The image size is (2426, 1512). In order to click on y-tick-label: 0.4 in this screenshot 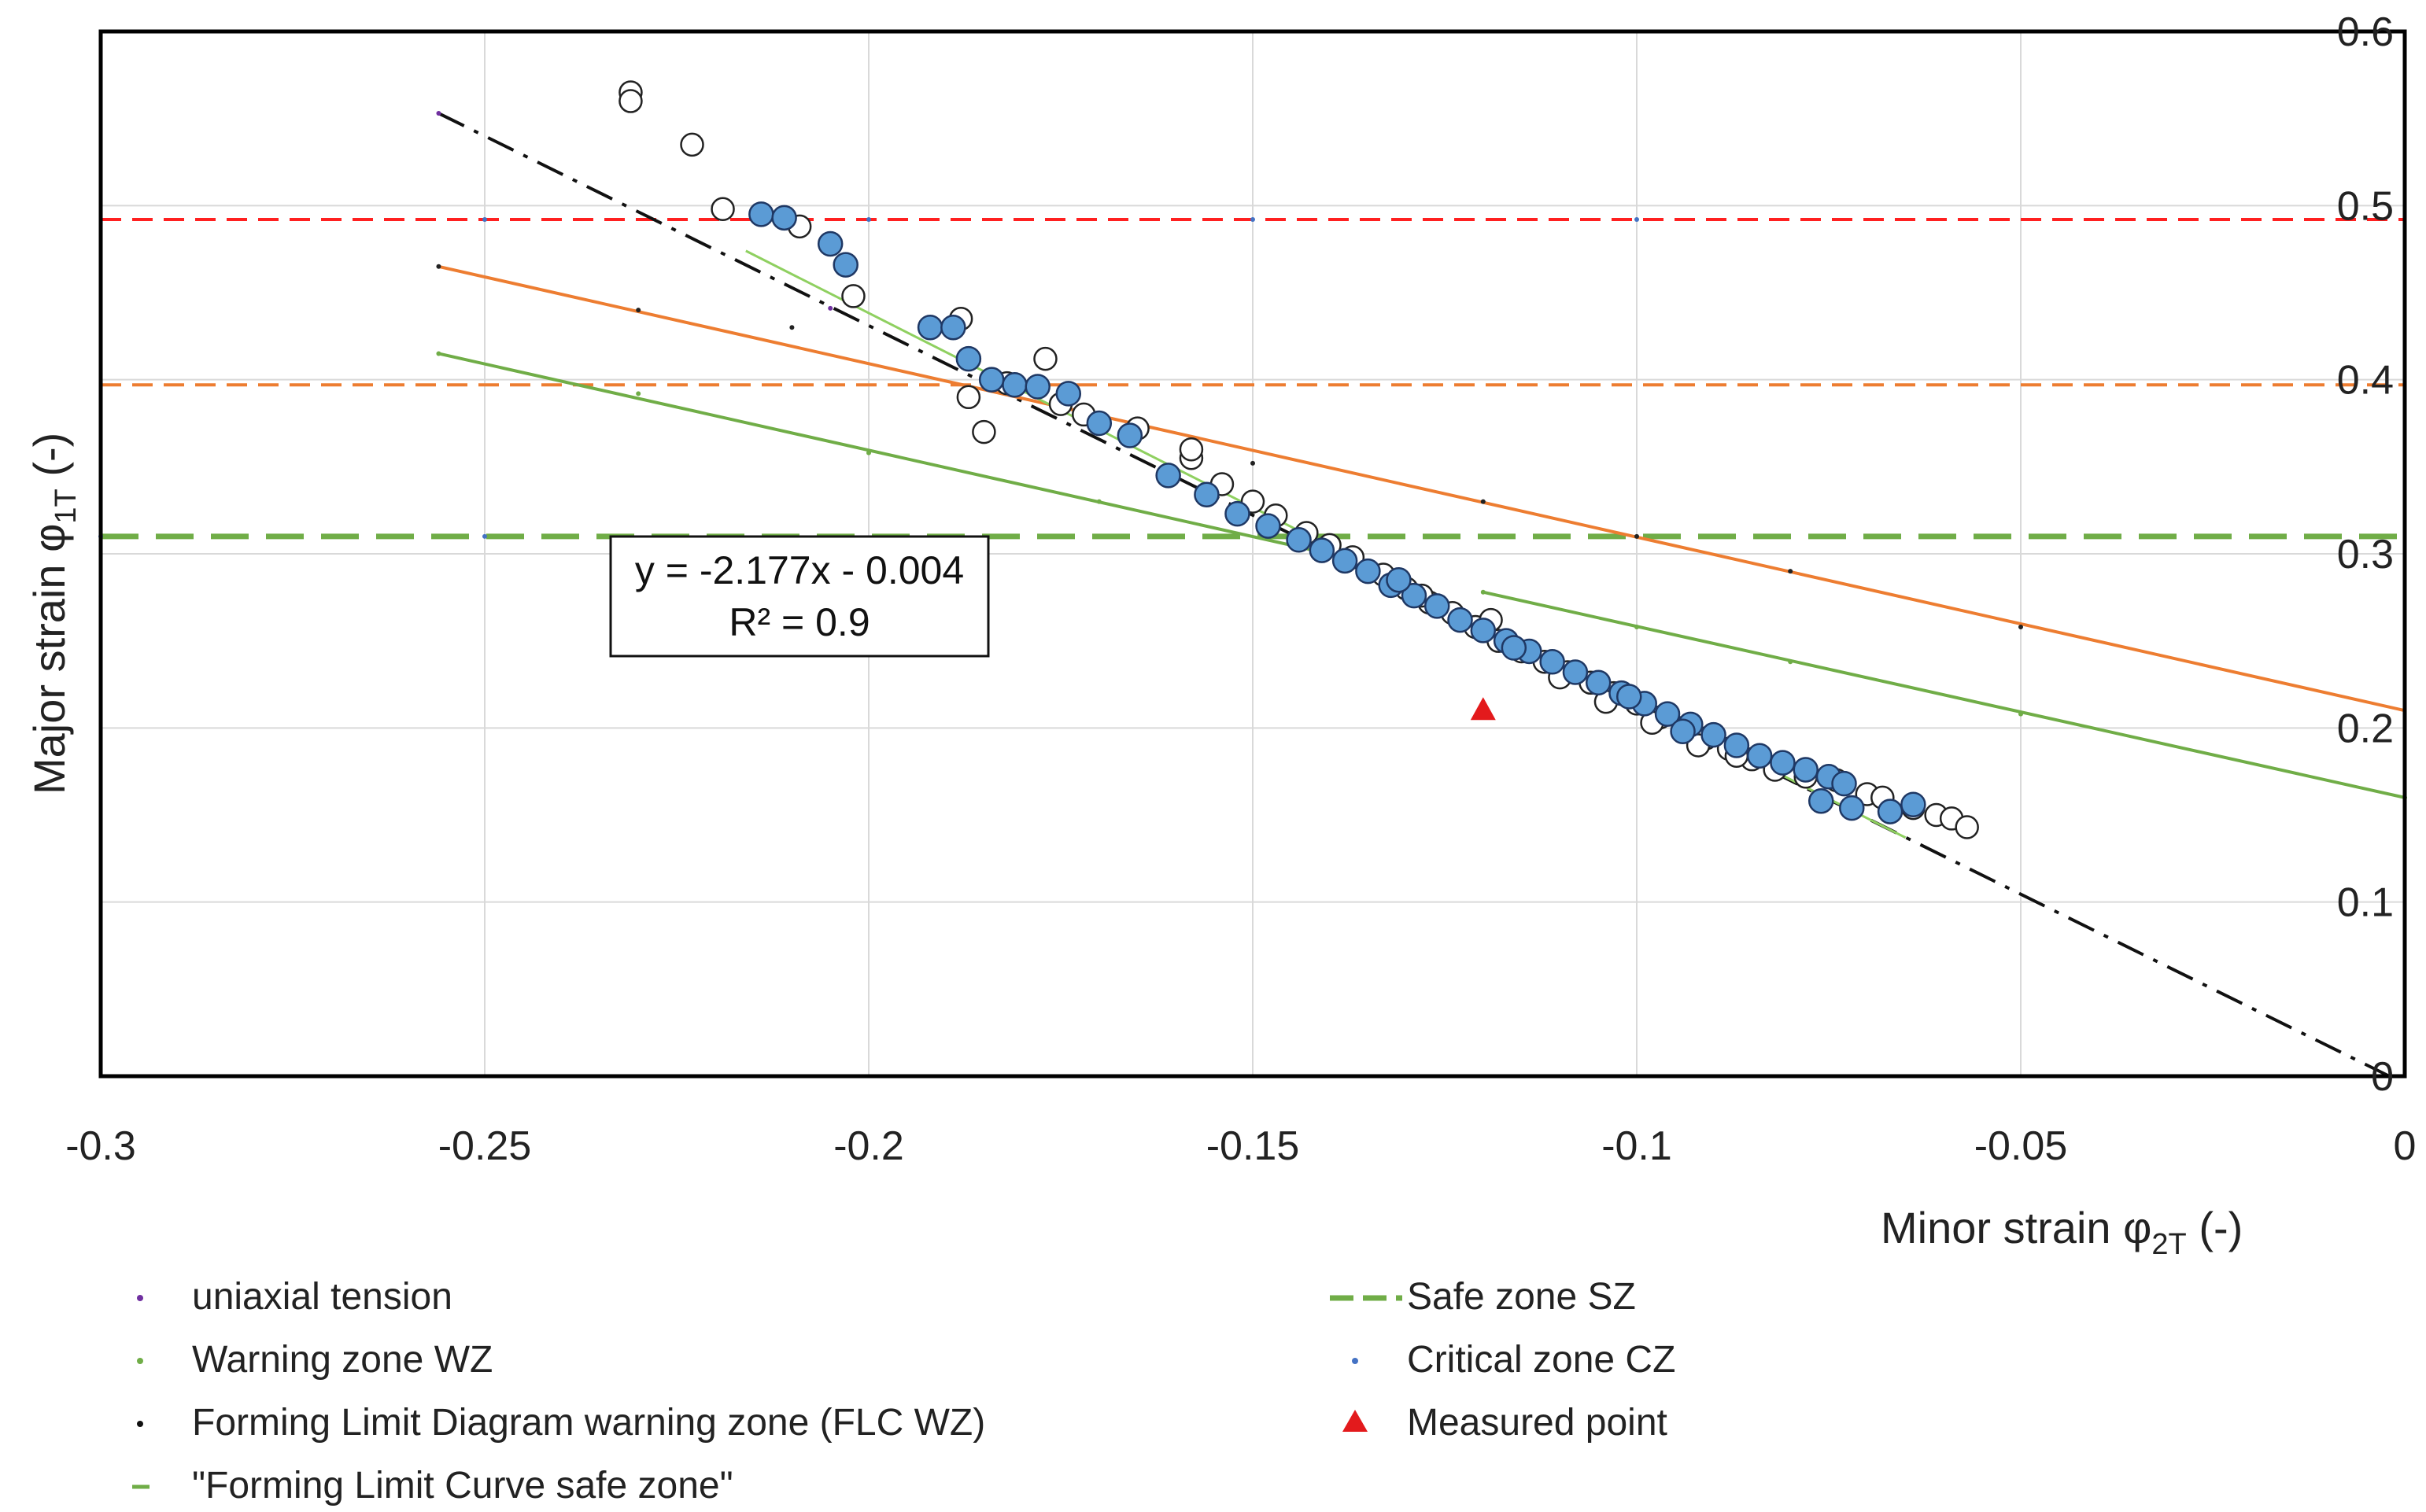, I will do `click(2366, 381)`.